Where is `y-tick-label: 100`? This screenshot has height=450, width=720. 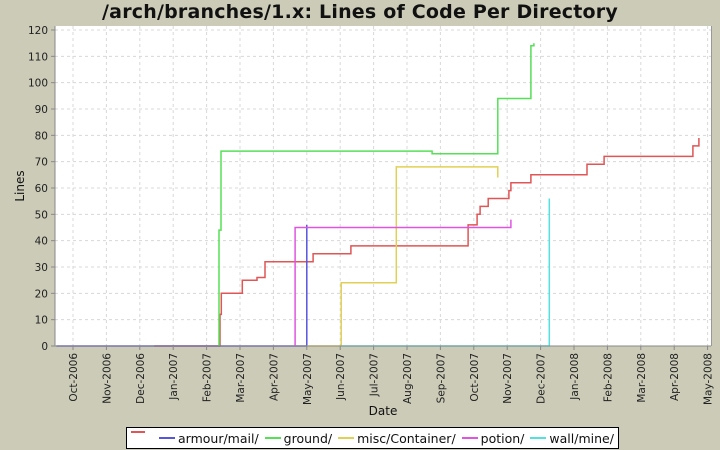
y-tick-label: 100 is located at coordinates (38, 84).